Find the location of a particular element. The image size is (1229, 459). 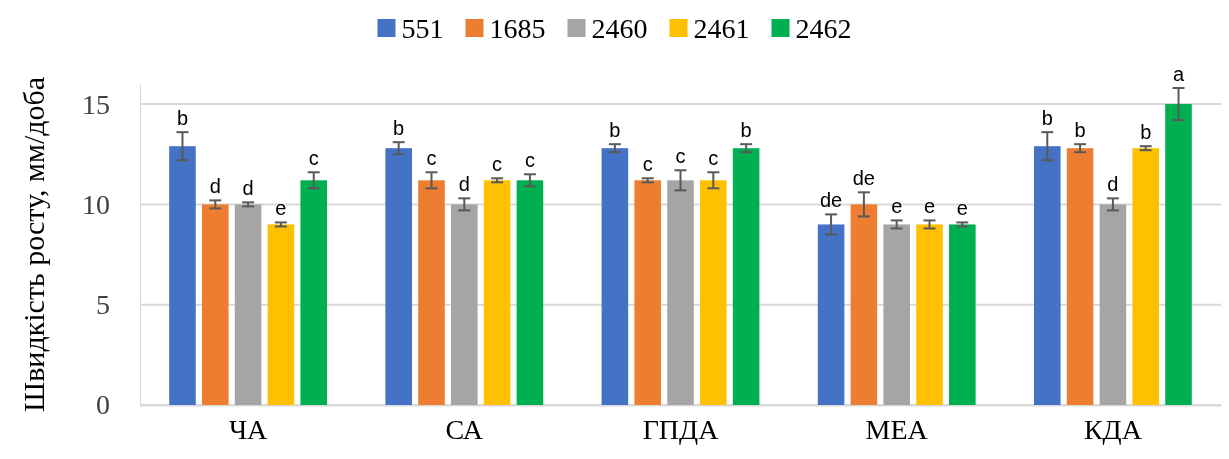

legend-label: 2462 is located at coordinates (823, 28).